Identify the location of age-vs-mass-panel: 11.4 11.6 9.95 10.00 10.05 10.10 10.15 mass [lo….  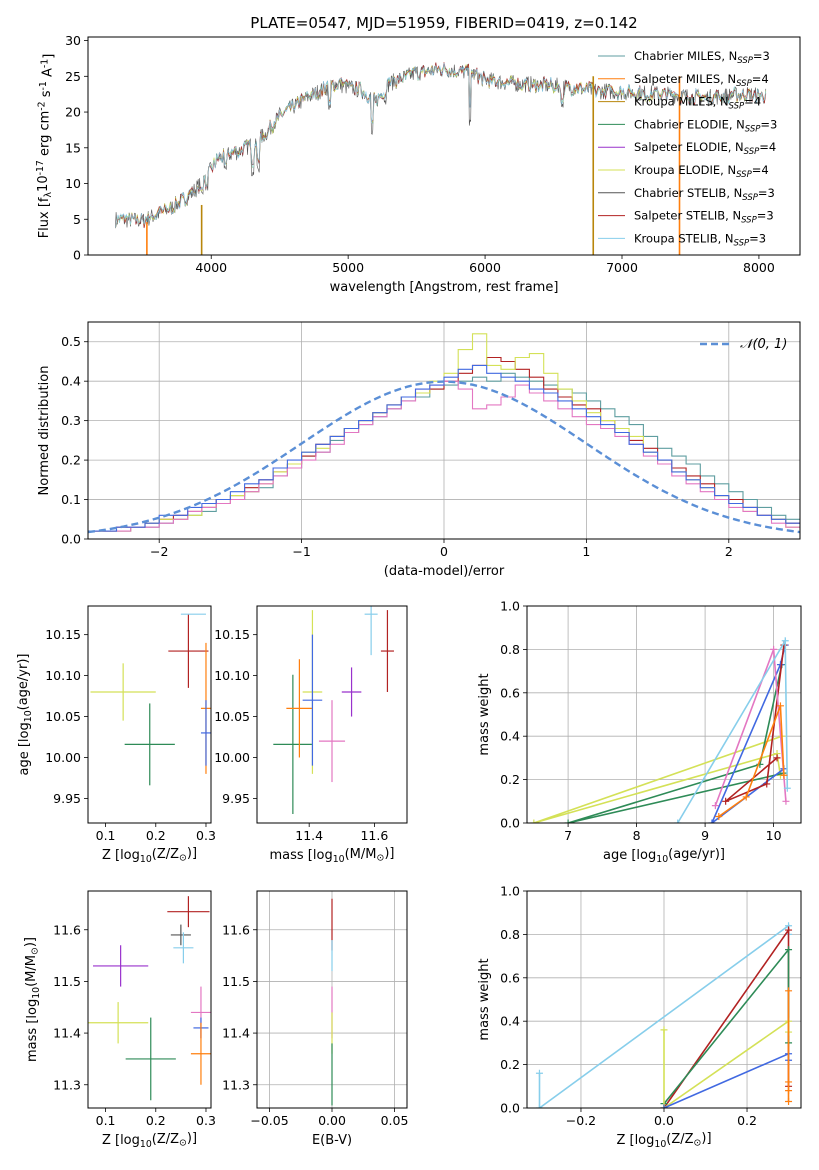
(311, 735).